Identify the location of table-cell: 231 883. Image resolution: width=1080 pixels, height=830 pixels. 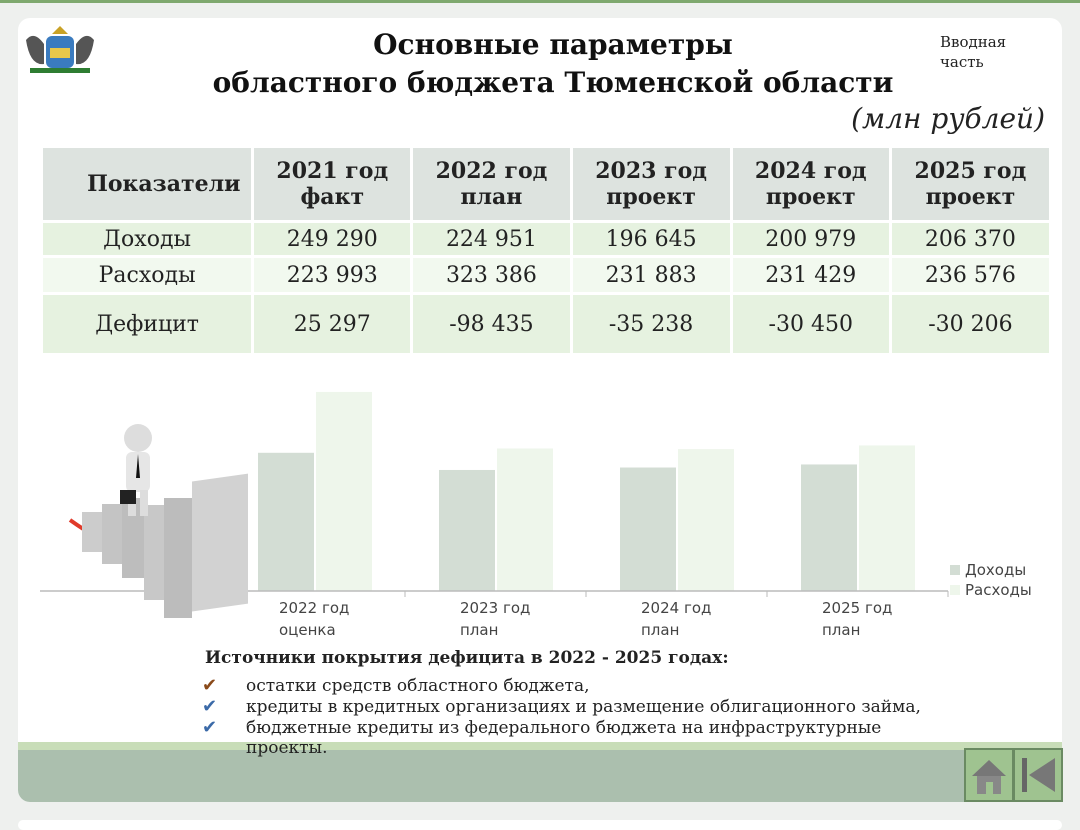
(651, 275).